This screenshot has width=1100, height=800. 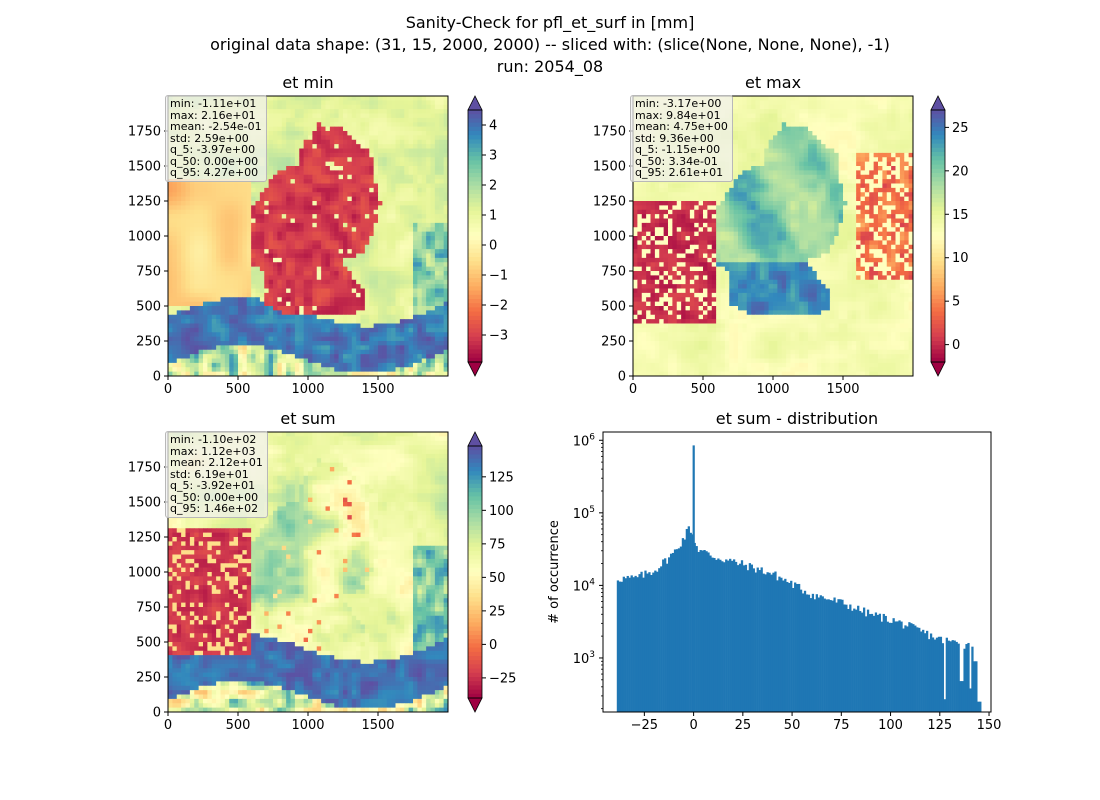 What do you see at coordinates (148, 342) in the screenshot?
I see `y-tick-label: 250` at bounding box center [148, 342].